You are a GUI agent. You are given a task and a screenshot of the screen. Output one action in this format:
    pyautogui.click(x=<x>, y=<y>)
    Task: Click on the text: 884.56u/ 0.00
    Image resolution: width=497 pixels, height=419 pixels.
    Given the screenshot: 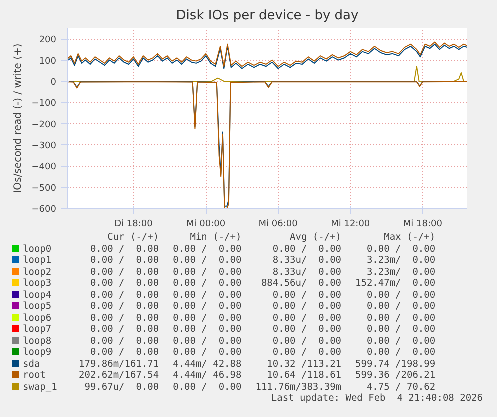 What is the action you would take?
    pyautogui.click(x=301, y=284)
    